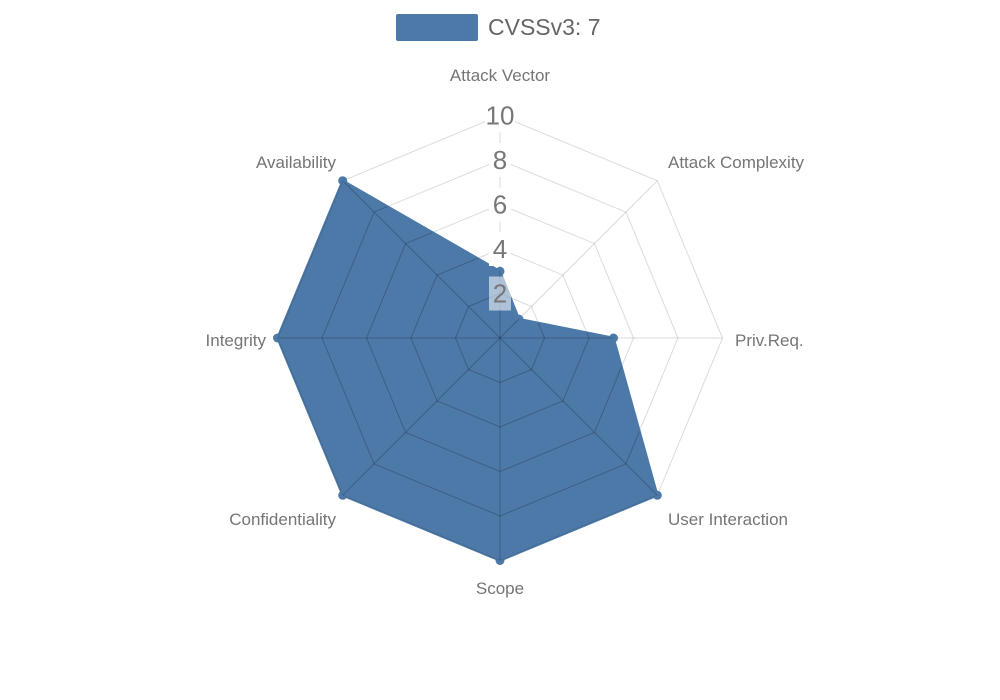  What do you see at coordinates (728, 519) in the screenshot?
I see `axis-label-user-interaction: User Interaction` at bounding box center [728, 519].